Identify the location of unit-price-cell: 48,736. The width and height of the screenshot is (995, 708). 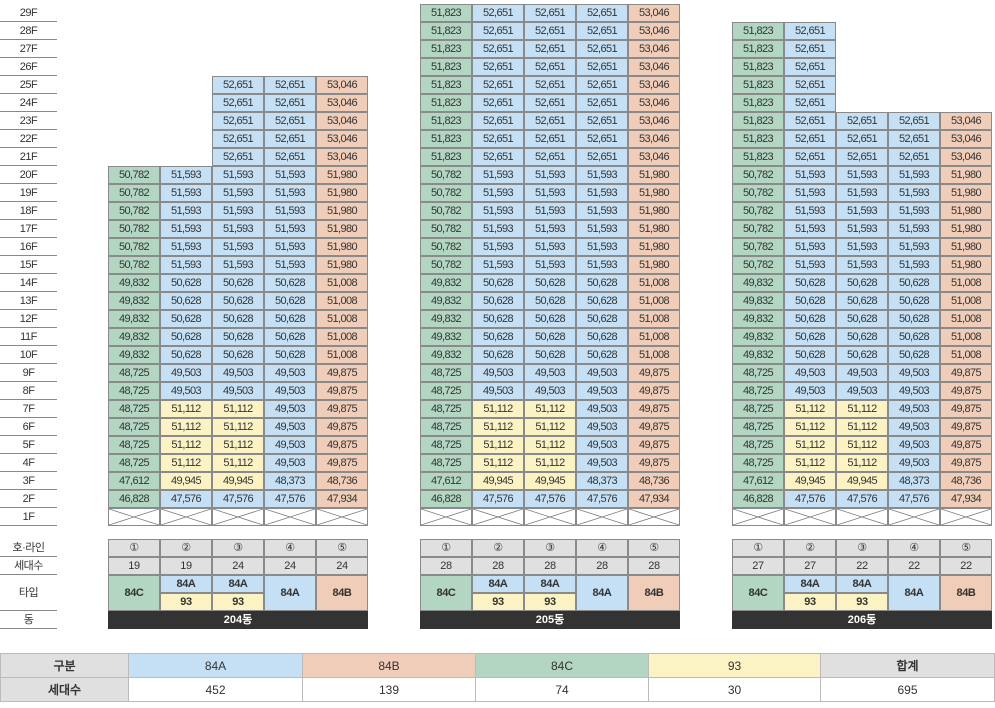
(342, 481).